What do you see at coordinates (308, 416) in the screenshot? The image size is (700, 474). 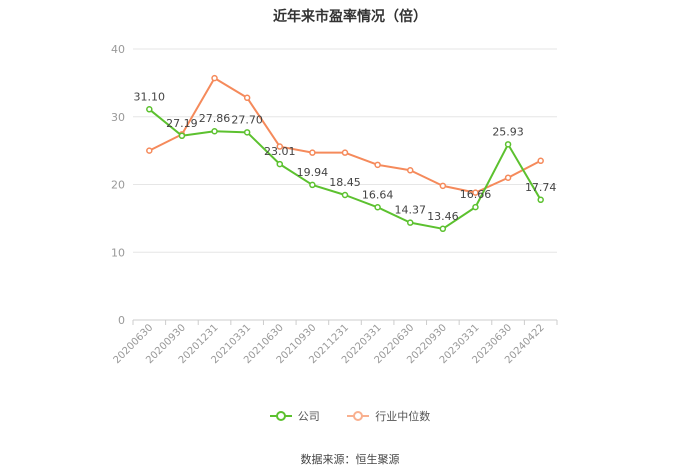 I see `legend-label-company: 公司` at bounding box center [308, 416].